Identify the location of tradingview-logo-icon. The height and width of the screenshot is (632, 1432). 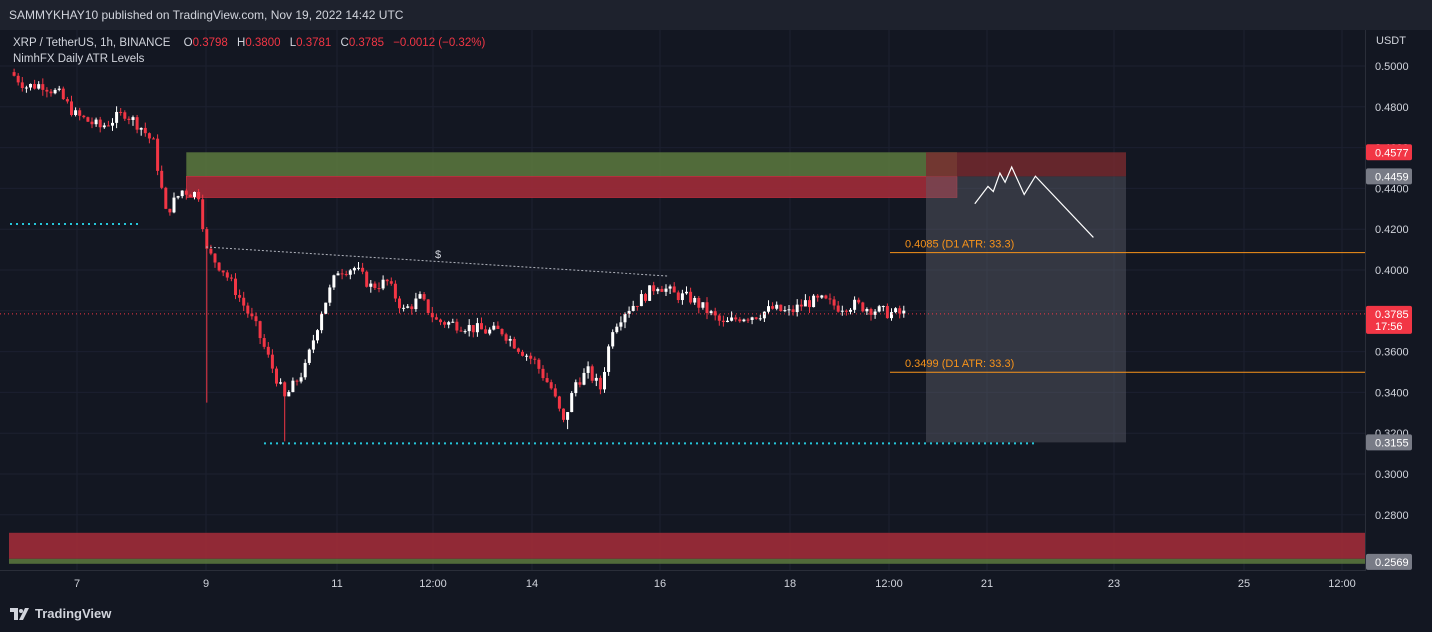
(19, 613).